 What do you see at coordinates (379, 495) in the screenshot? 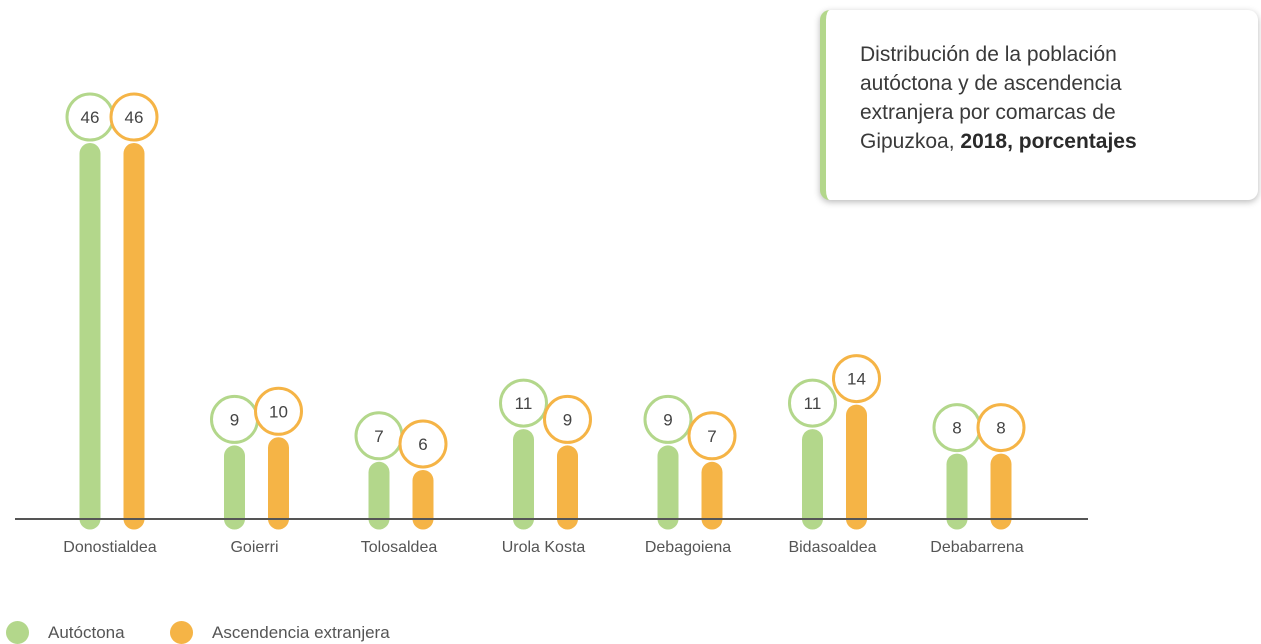
I see `bar-autoctona-tolosaldea` at bounding box center [379, 495].